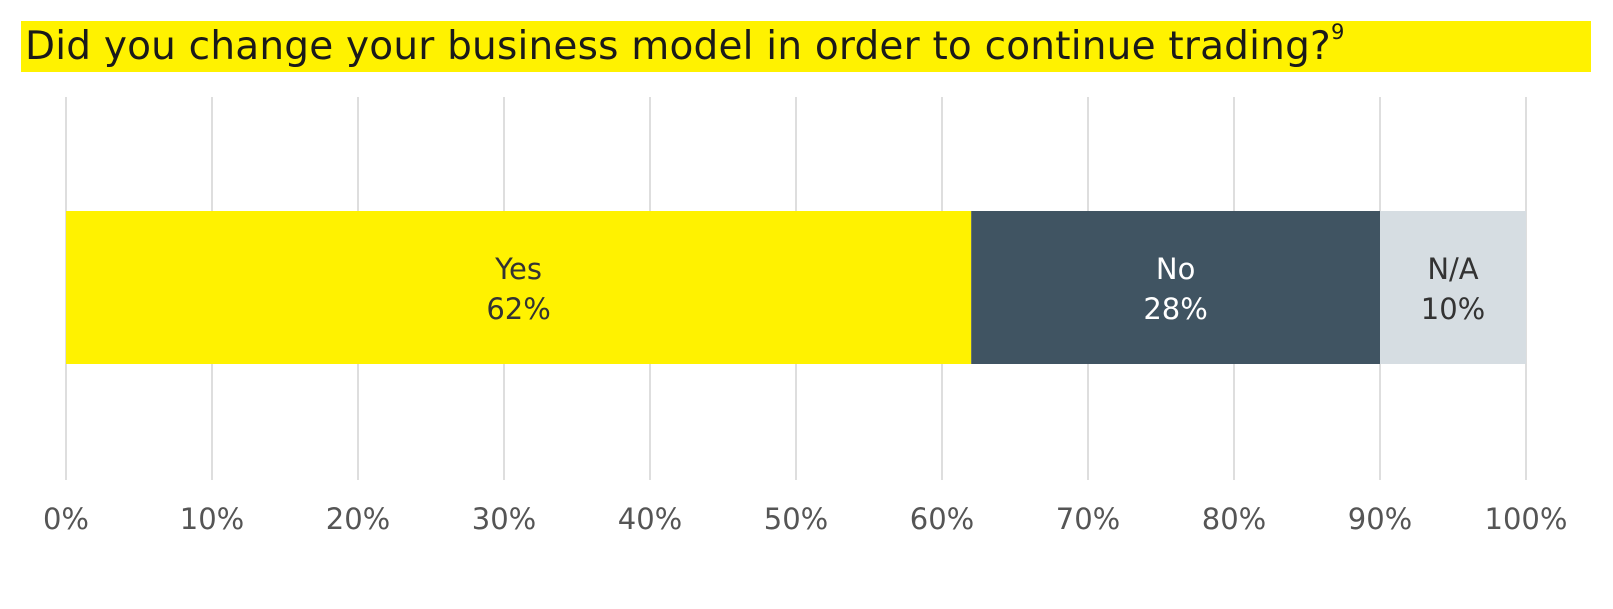  Describe the element at coordinates (650, 519) in the screenshot. I see `x-tick-label: 40%` at that location.